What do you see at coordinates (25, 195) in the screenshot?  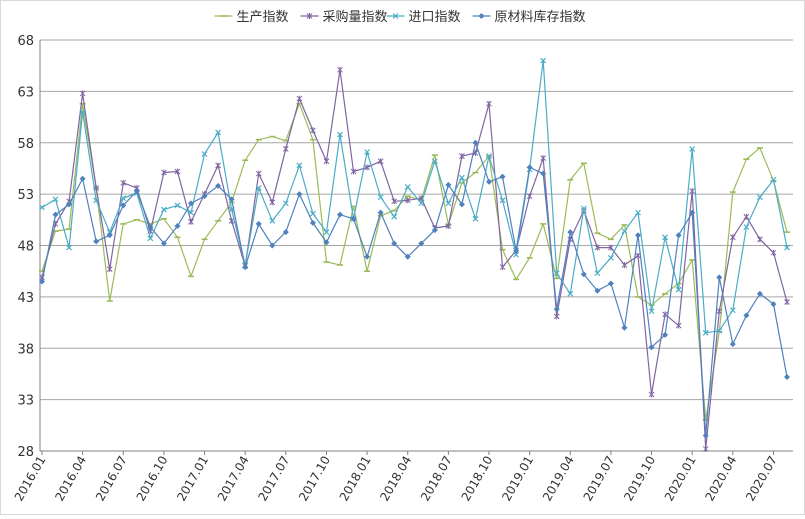 I see `y-tick-label: 53` at bounding box center [25, 195].